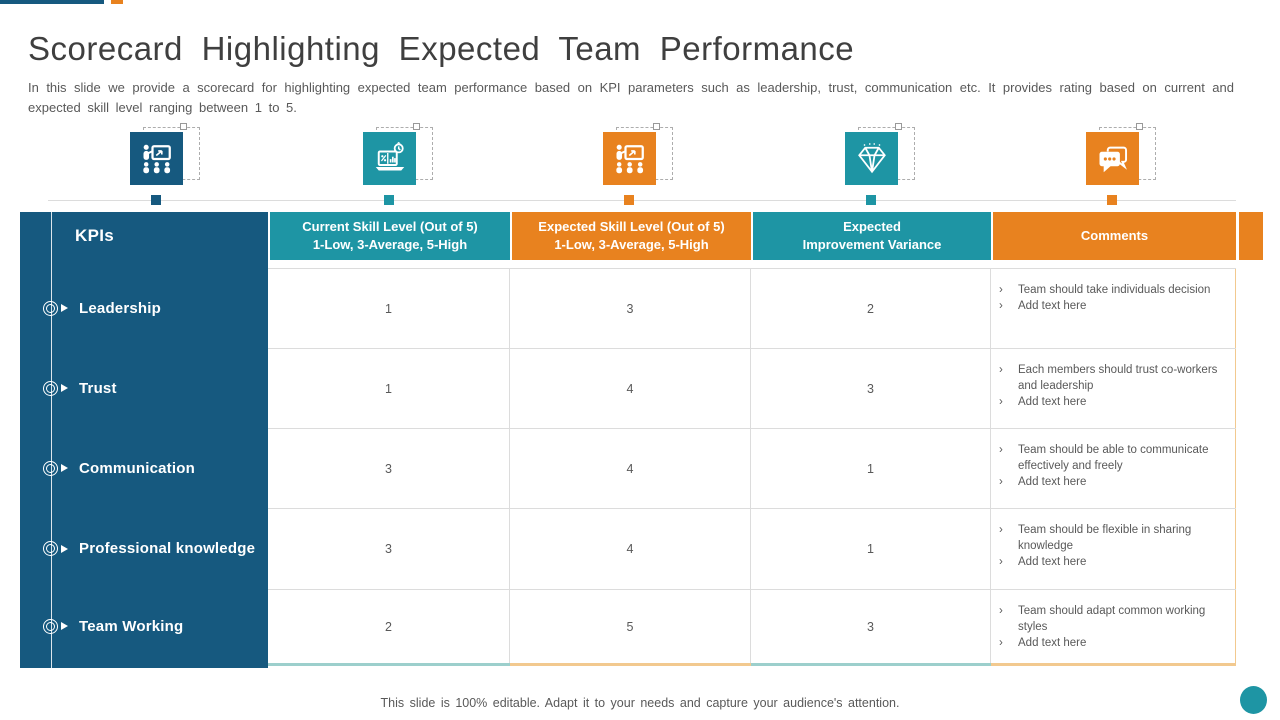  Describe the element at coordinates (872, 227) in the screenshot. I see `header-line: Expected` at that location.